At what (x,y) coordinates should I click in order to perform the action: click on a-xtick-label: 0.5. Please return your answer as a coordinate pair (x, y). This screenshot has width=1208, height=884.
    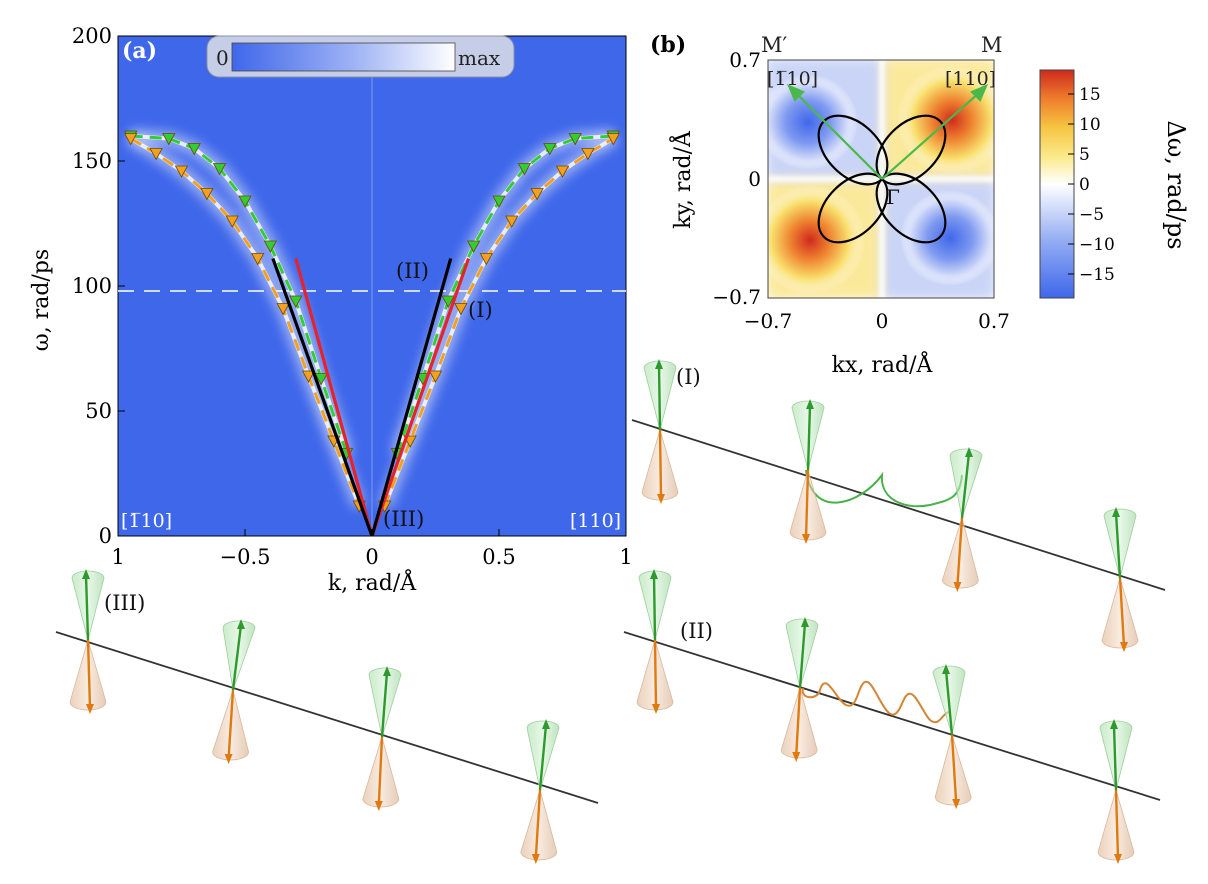
    Looking at the image, I should click on (498, 557).